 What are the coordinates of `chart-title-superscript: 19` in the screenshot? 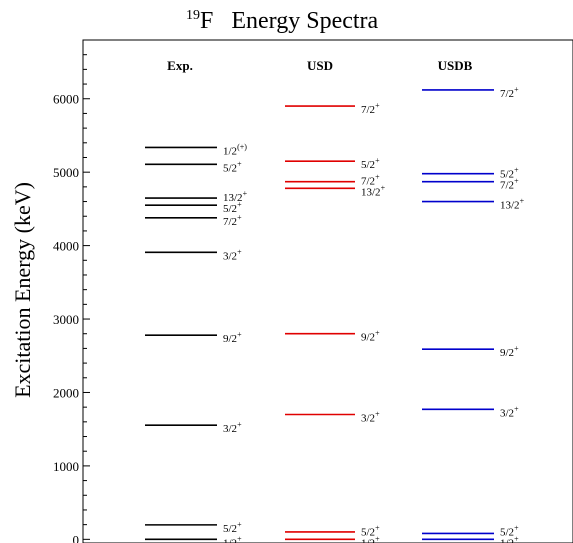 It's located at (193, 15).